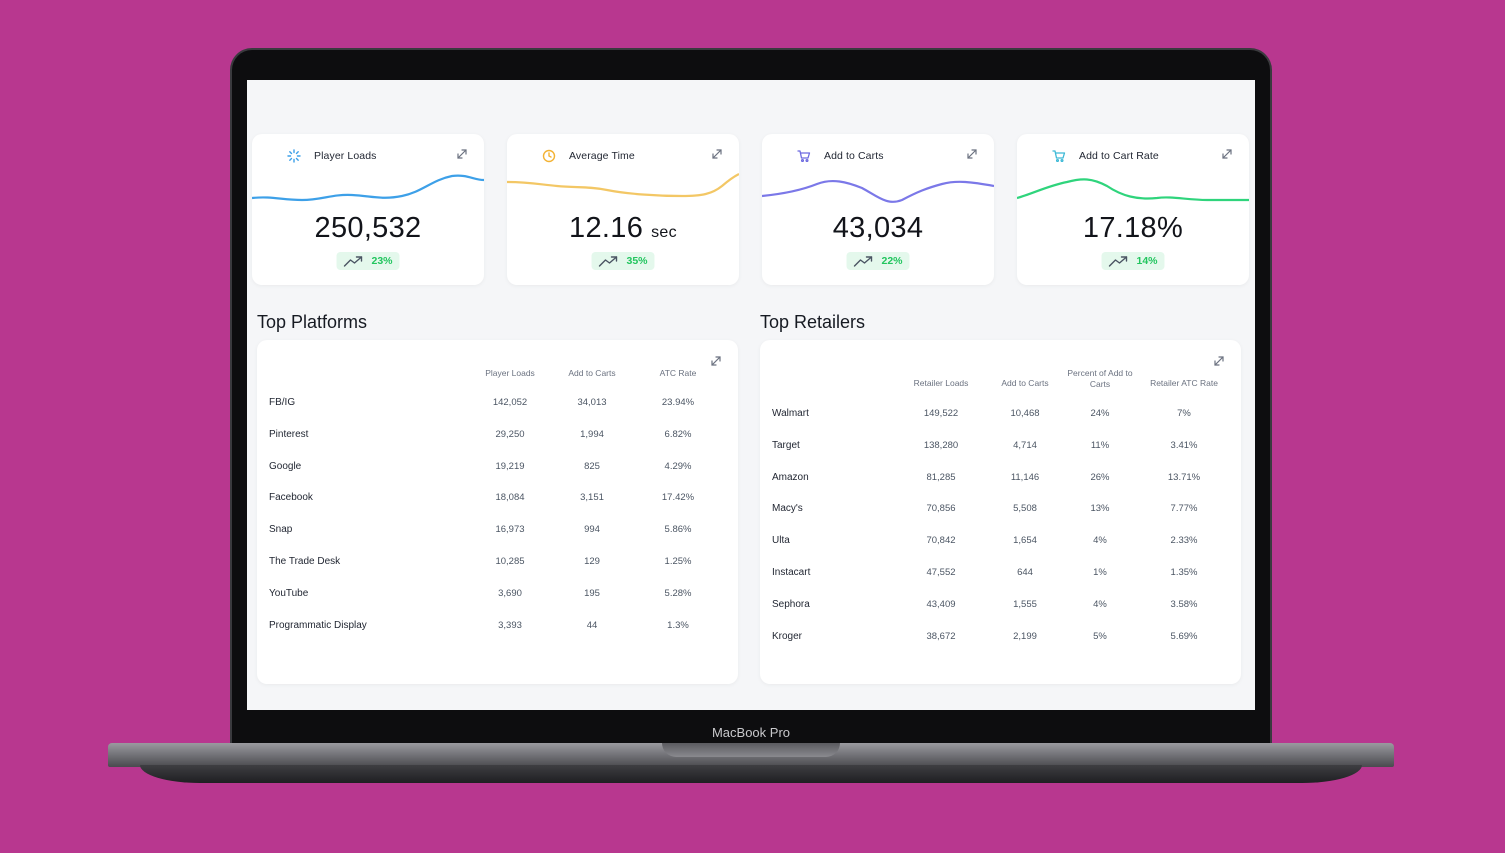  I want to click on table-row: Facebook 18,084 3,151 17.42%, so click(497, 502).